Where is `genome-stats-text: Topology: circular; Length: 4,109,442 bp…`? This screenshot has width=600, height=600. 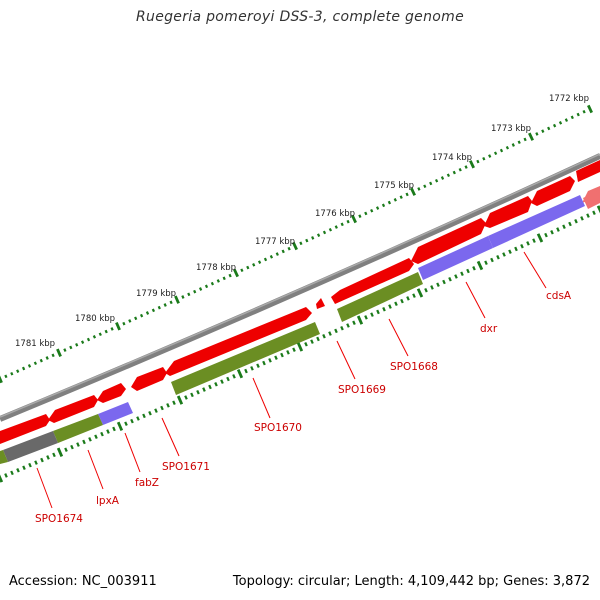
genome-stats-text: Topology: circular; Length: 4,109,442 bp… is located at coordinates (411, 581).